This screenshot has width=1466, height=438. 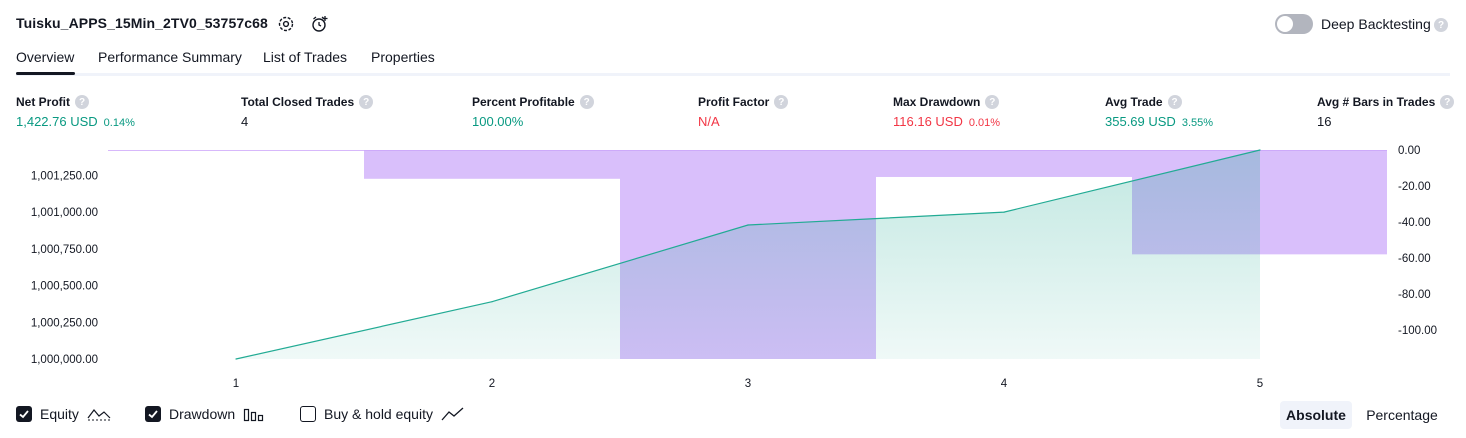 What do you see at coordinates (709, 121) in the screenshot?
I see `profit-factor-value: N/A` at bounding box center [709, 121].